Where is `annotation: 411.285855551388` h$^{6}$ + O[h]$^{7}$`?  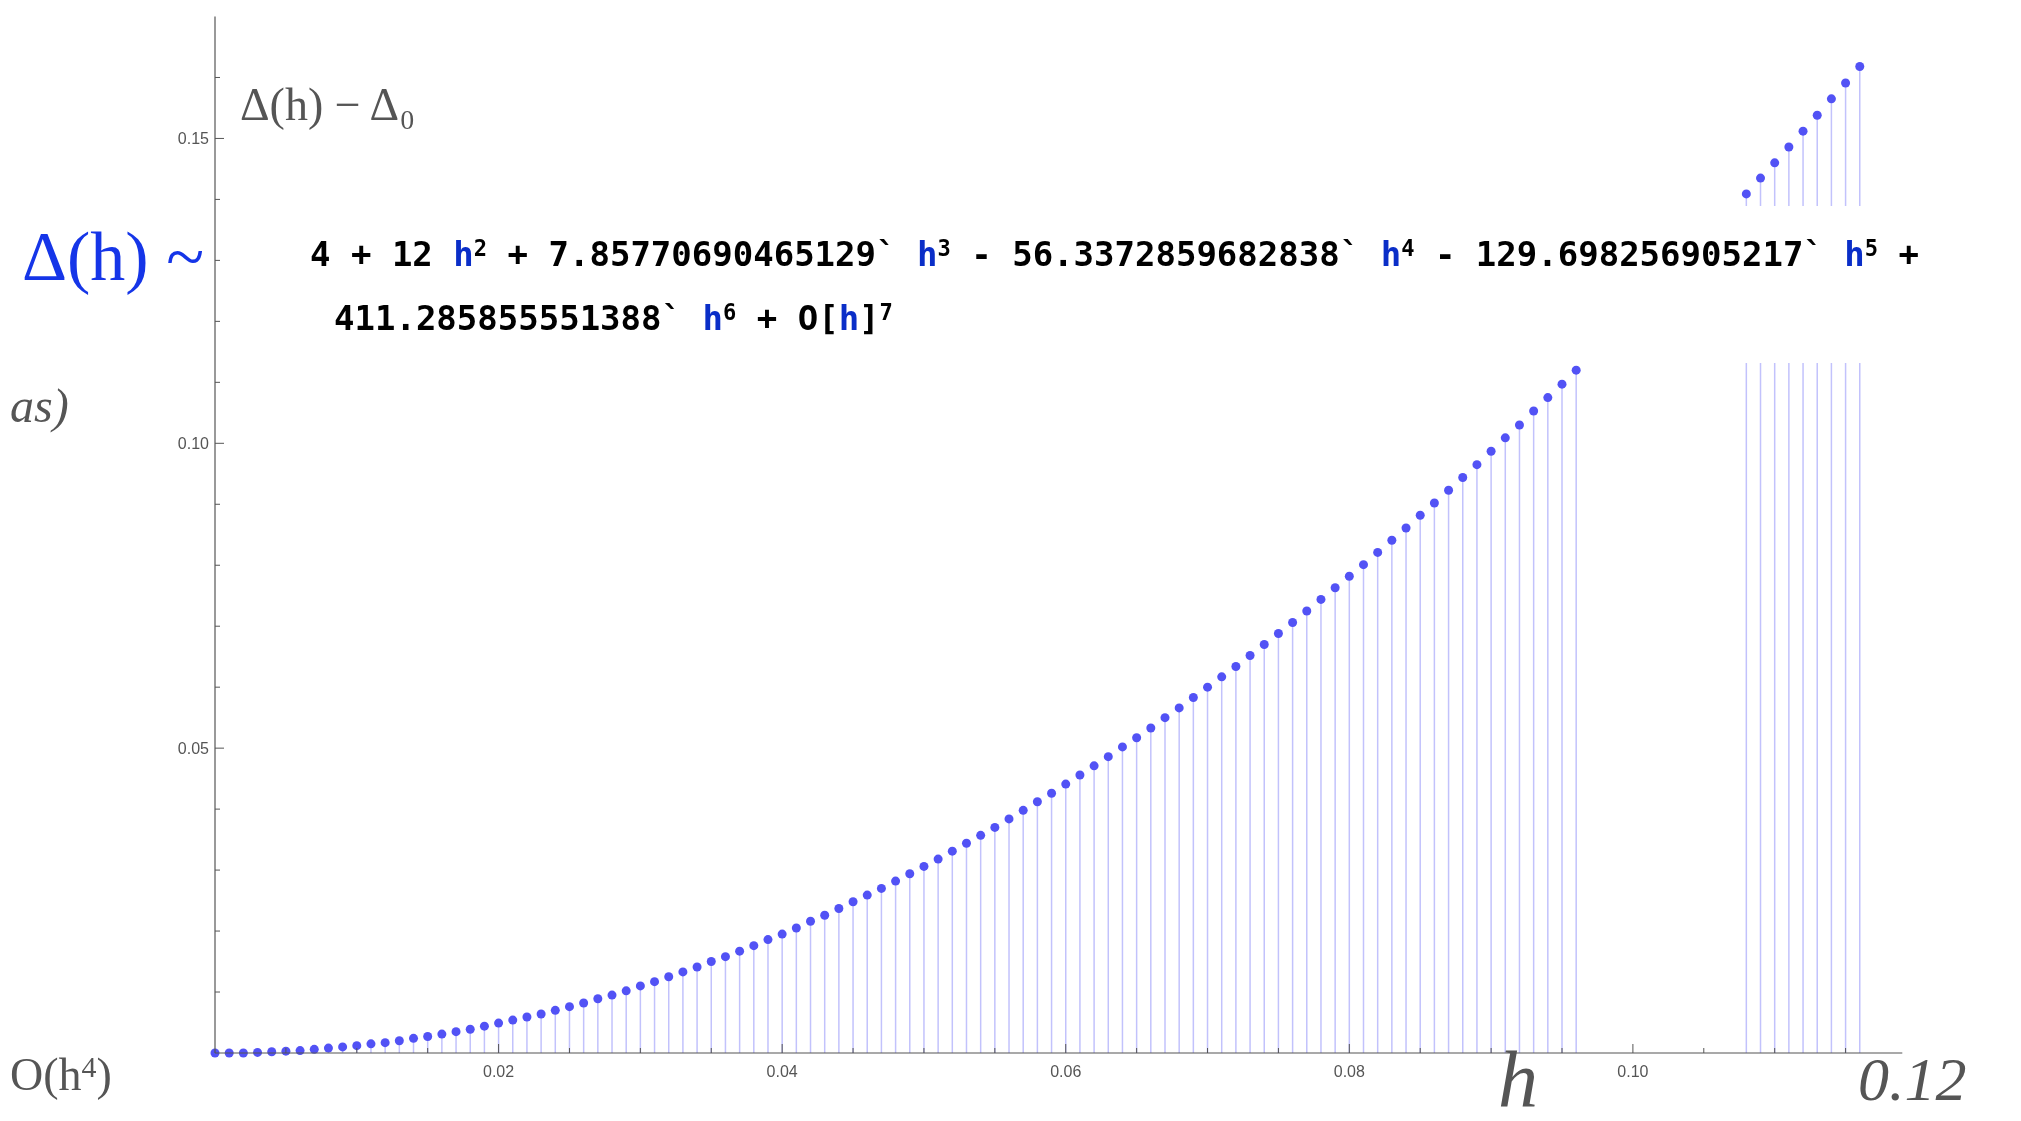 annotation: 411.285855551388` h$^{6}$ + O[h]$^{7}$ is located at coordinates (613, 318).